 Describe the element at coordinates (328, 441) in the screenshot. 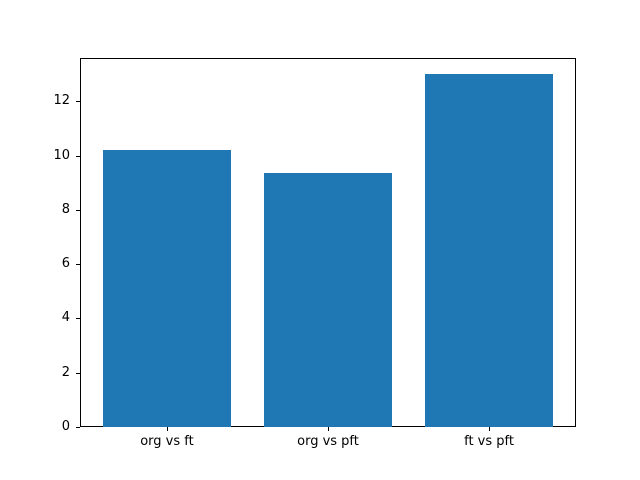

I see `x-tick-label: org vs pft` at that location.